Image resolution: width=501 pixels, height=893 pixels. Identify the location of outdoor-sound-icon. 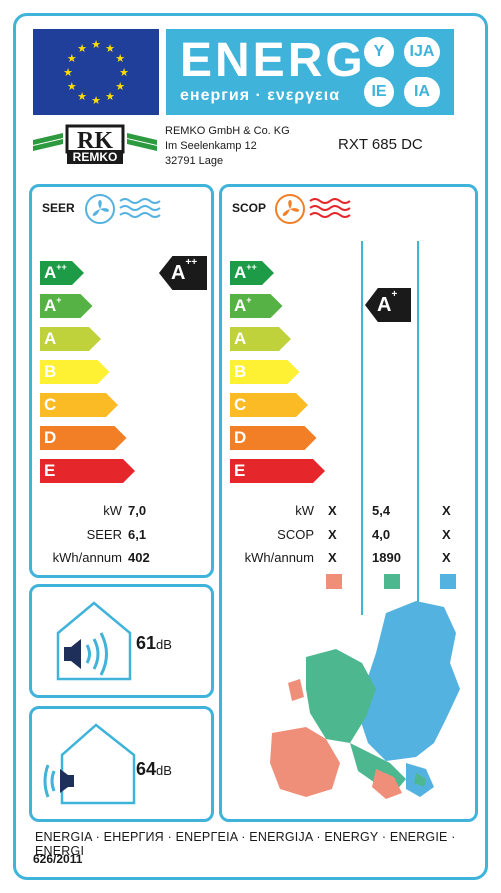
(89, 764).